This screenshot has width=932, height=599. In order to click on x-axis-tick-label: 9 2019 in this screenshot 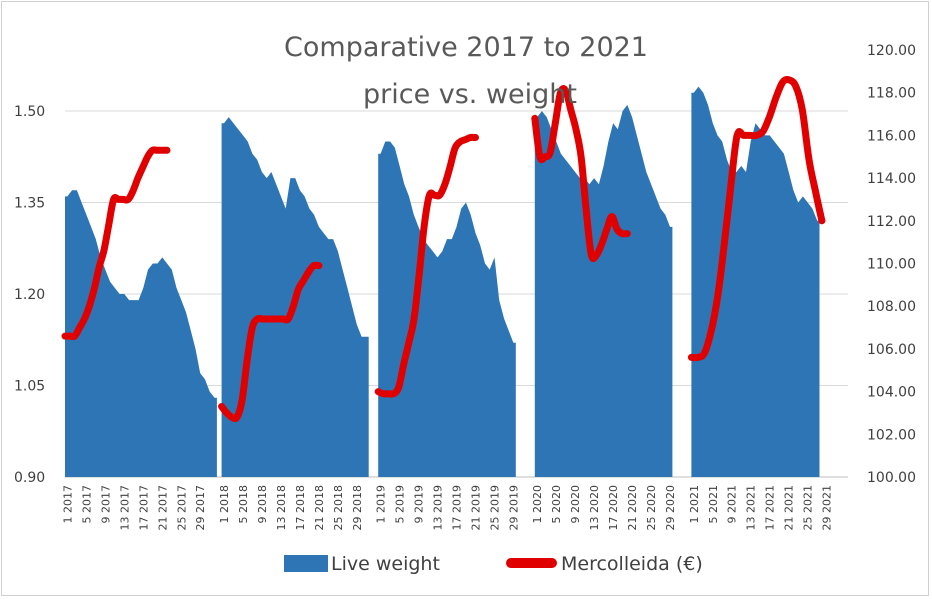, I will do `click(419, 504)`.